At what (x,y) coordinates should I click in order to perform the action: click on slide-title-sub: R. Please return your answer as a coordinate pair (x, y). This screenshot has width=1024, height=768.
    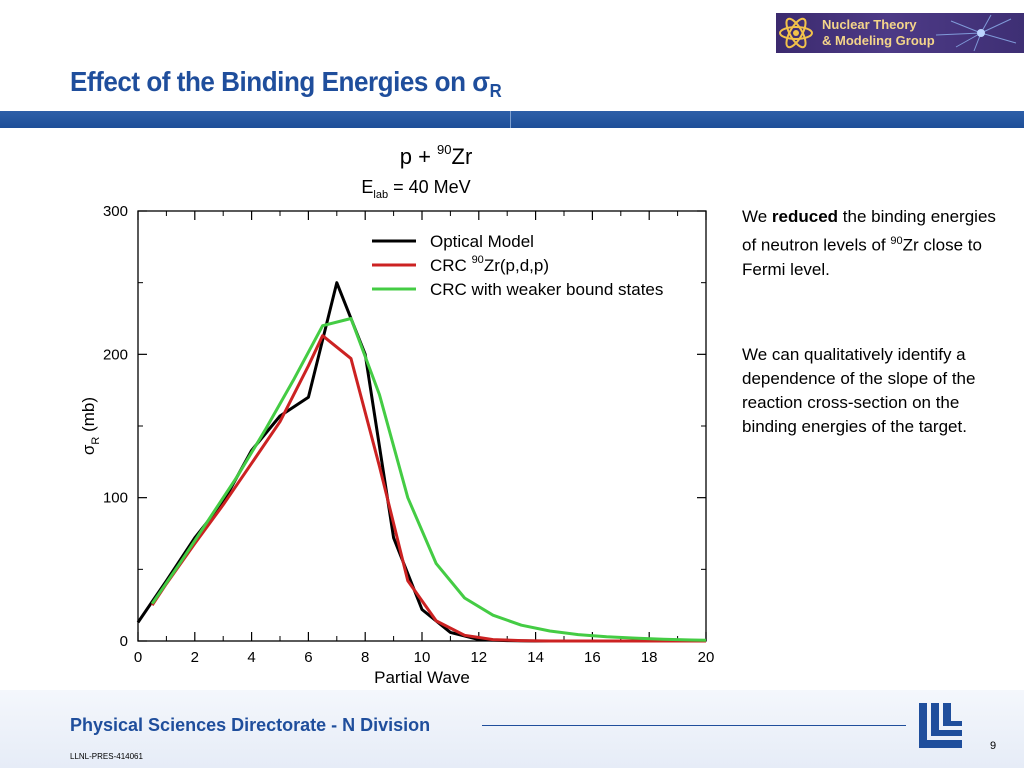
    Looking at the image, I should click on (495, 91).